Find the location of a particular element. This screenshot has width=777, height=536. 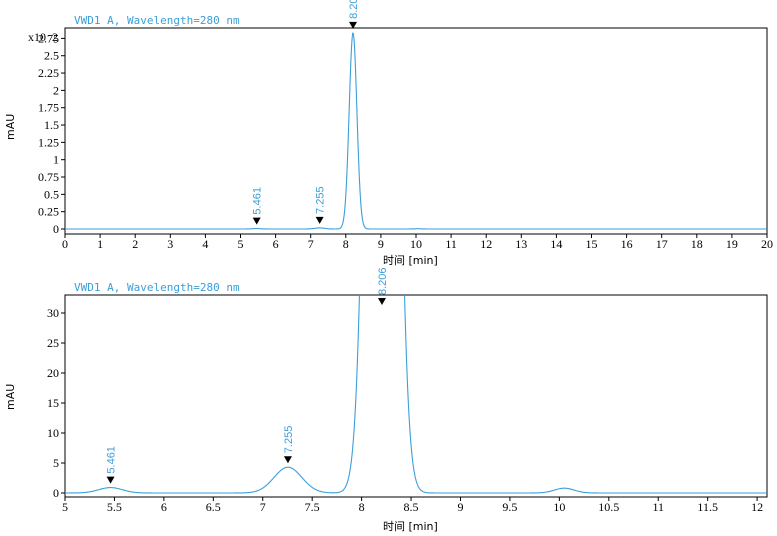

y-tick-label: 20 is located at coordinates (53, 373).